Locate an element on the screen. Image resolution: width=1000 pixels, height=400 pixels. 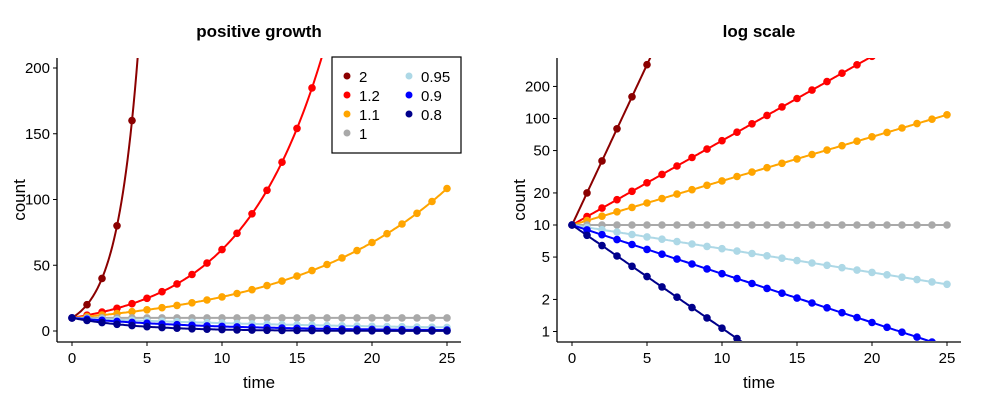
series-0.9 is located at coordinates (752, 281).